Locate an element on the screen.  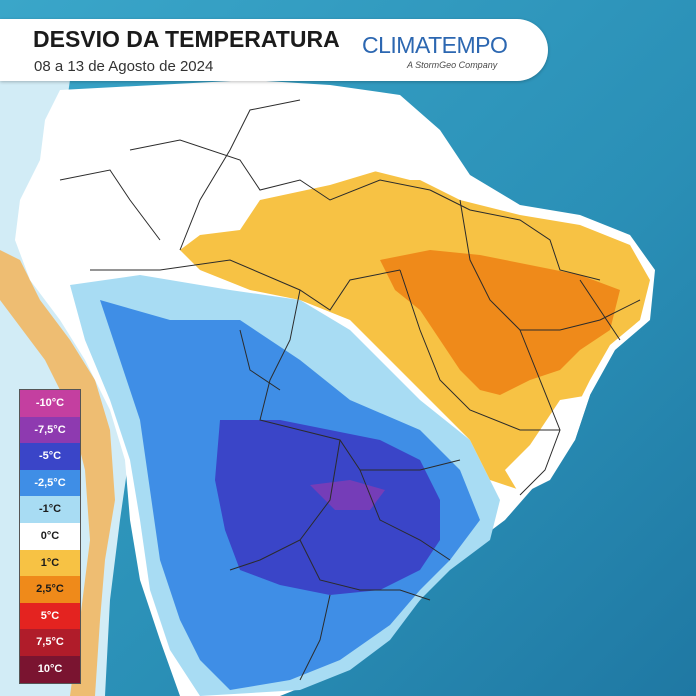
brand-logo: CLIMATEMPO is located at coordinates (435, 45).